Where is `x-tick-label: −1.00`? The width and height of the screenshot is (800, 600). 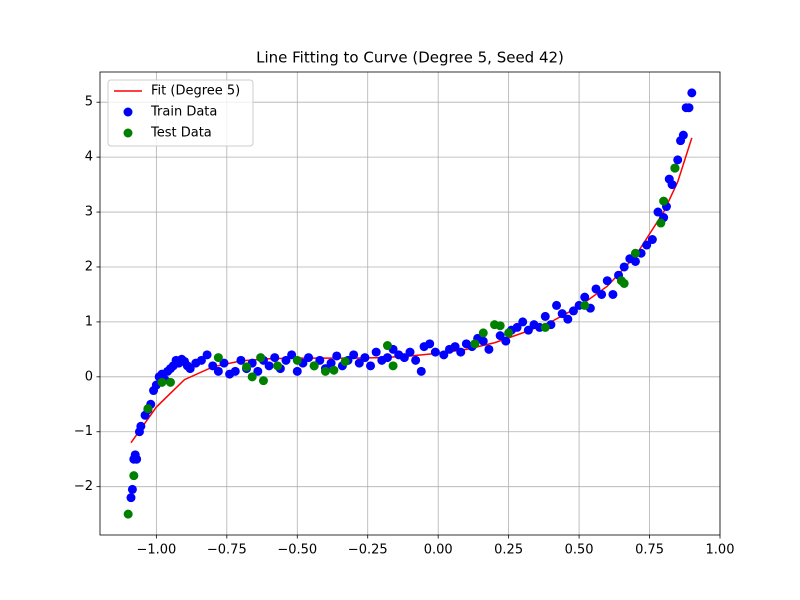 x-tick-label: −1.00 is located at coordinates (156, 550).